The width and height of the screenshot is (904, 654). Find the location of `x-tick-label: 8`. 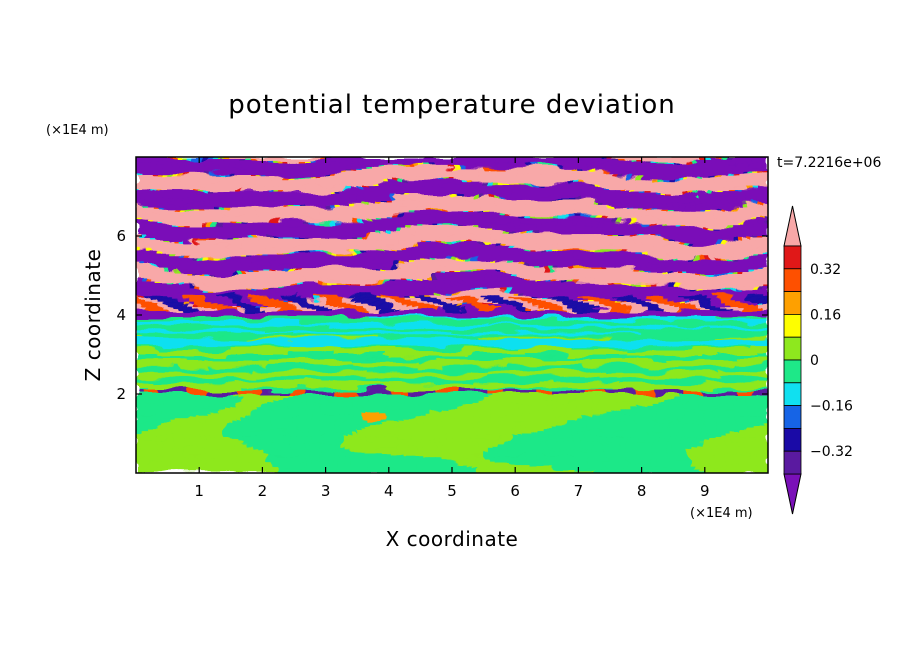

x-tick-label: 8 is located at coordinates (642, 491).